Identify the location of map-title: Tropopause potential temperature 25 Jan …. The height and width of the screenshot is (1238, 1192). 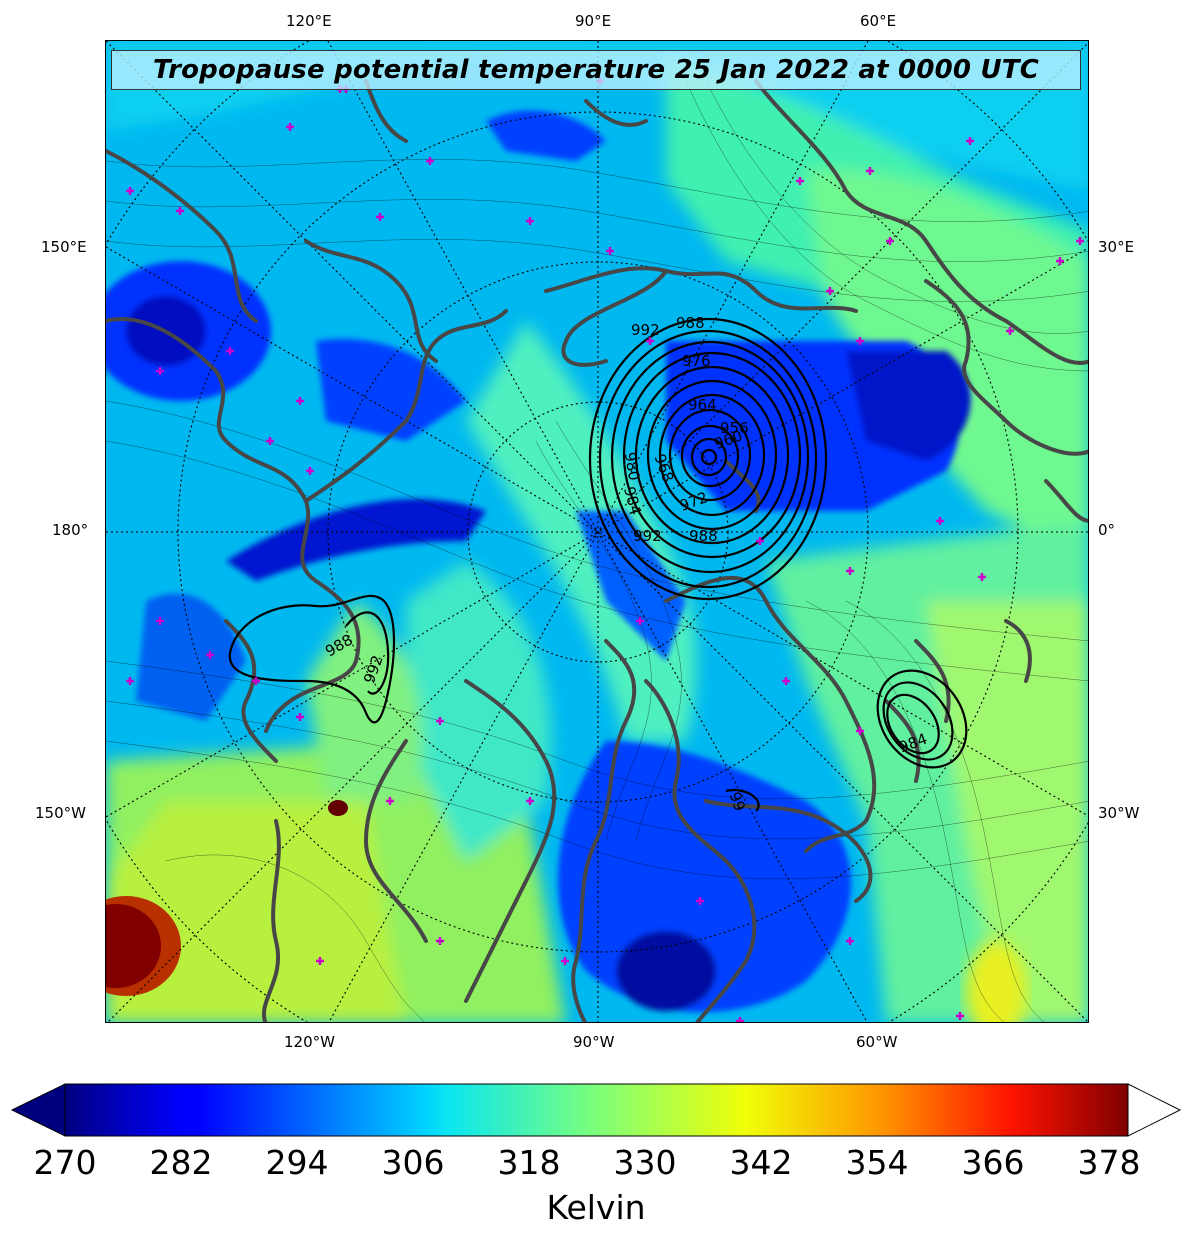
(596, 70).